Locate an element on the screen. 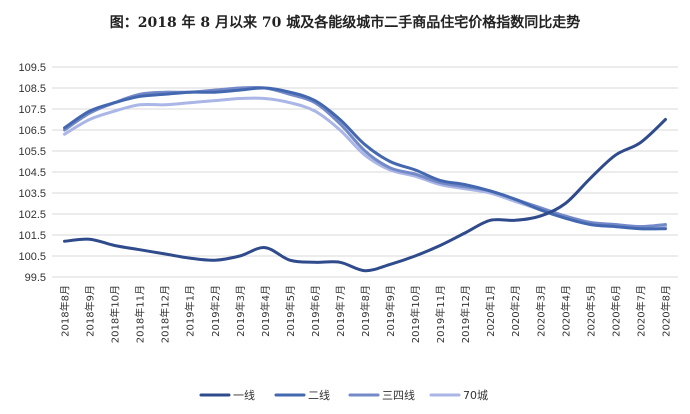 Image resolution: width=690 pixels, height=414 pixels. x-tick-label: 2020年2月 is located at coordinates (515, 311).